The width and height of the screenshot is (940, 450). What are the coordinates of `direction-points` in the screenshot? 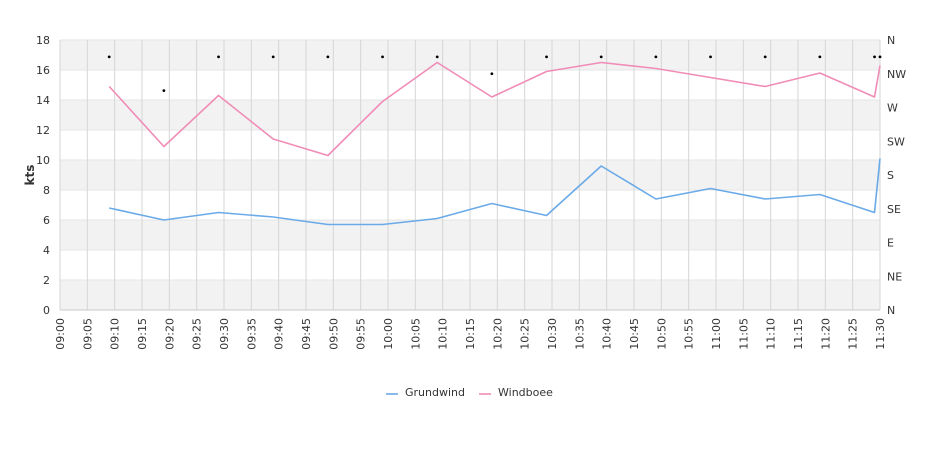 It's located at (494, 74).